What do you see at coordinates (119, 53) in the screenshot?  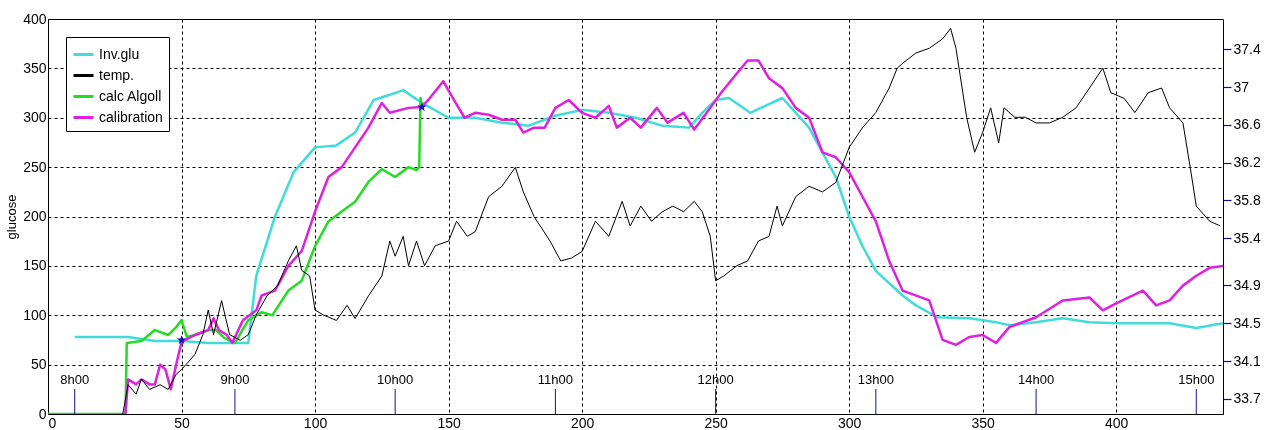 I see `legend-label: Inv.glu` at bounding box center [119, 53].